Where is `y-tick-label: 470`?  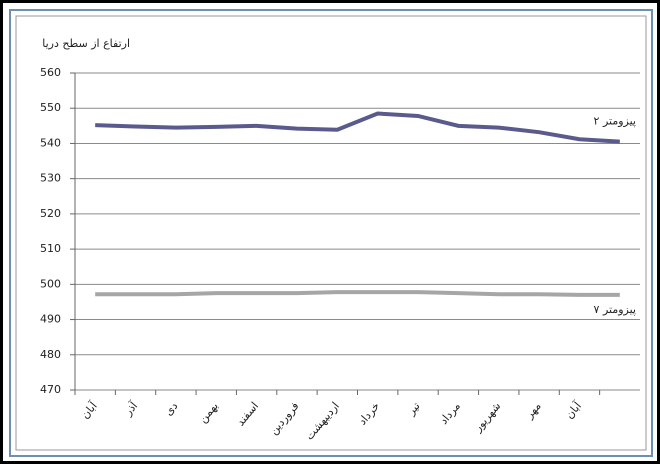 y-tick-label: 470 is located at coordinates (50, 389).